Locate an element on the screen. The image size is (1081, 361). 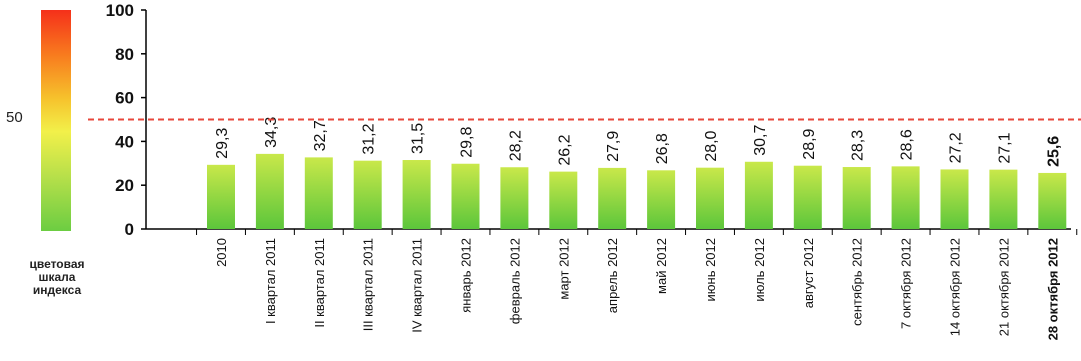
x-tick-label: август 2012 is located at coordinates (808, 273).